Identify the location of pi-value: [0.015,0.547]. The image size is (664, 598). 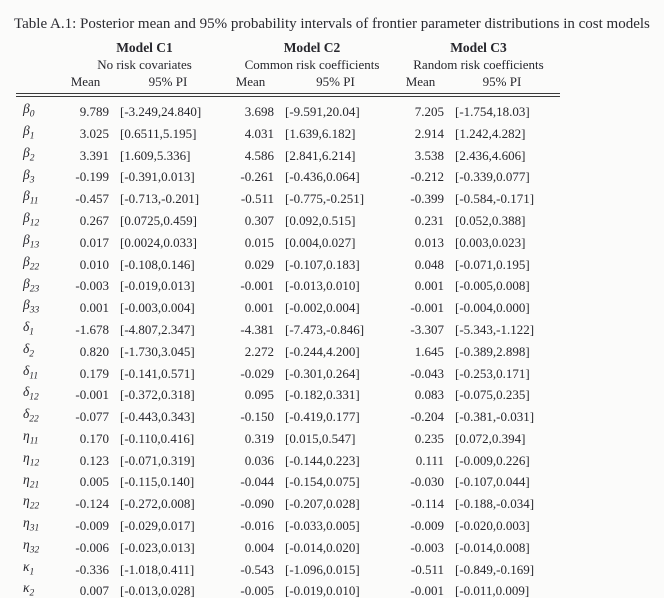
(320, 438).